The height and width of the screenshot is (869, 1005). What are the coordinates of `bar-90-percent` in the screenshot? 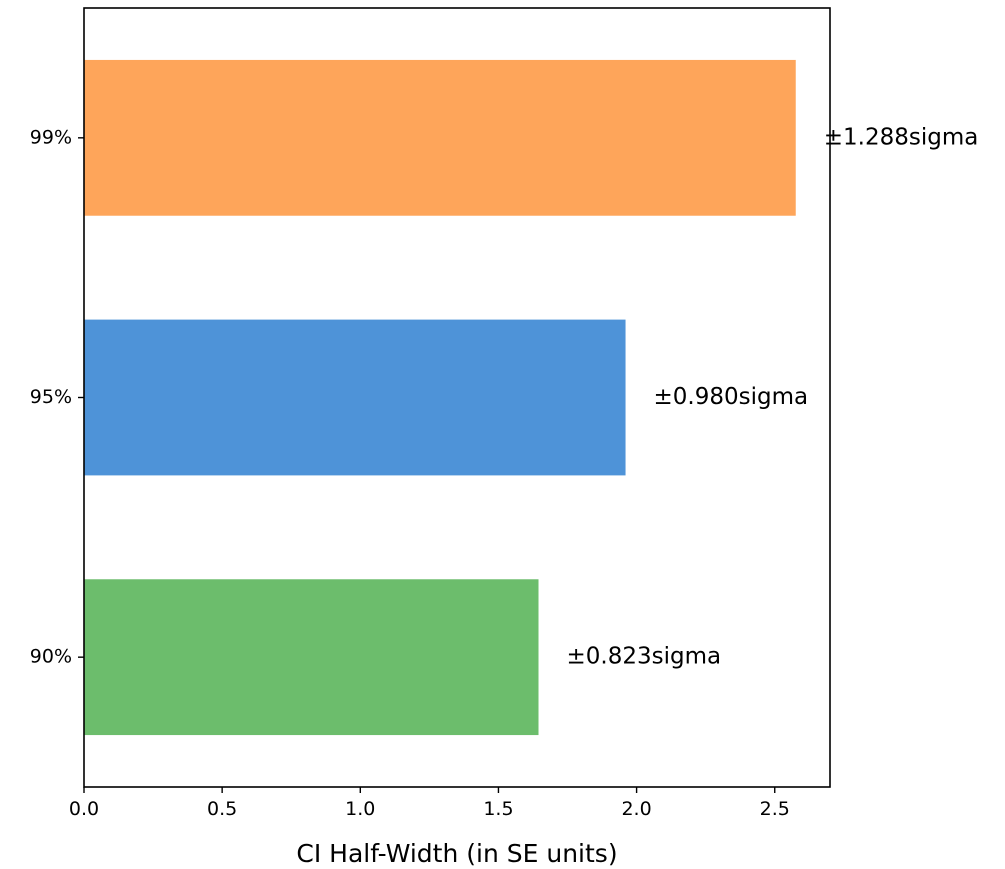 It's located at (311, 657).